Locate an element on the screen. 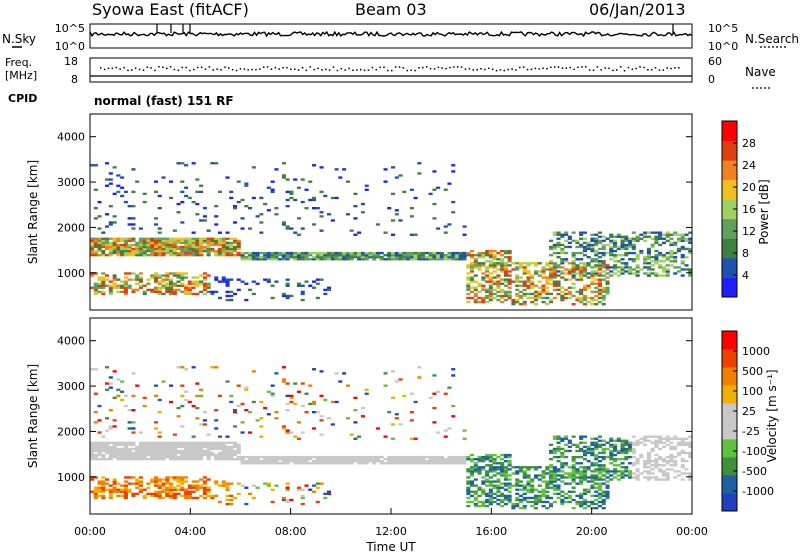 This screenshot has width=800, height=554. cpid-text: normal (fast) 151 RF is located at coordinates (164, 101).